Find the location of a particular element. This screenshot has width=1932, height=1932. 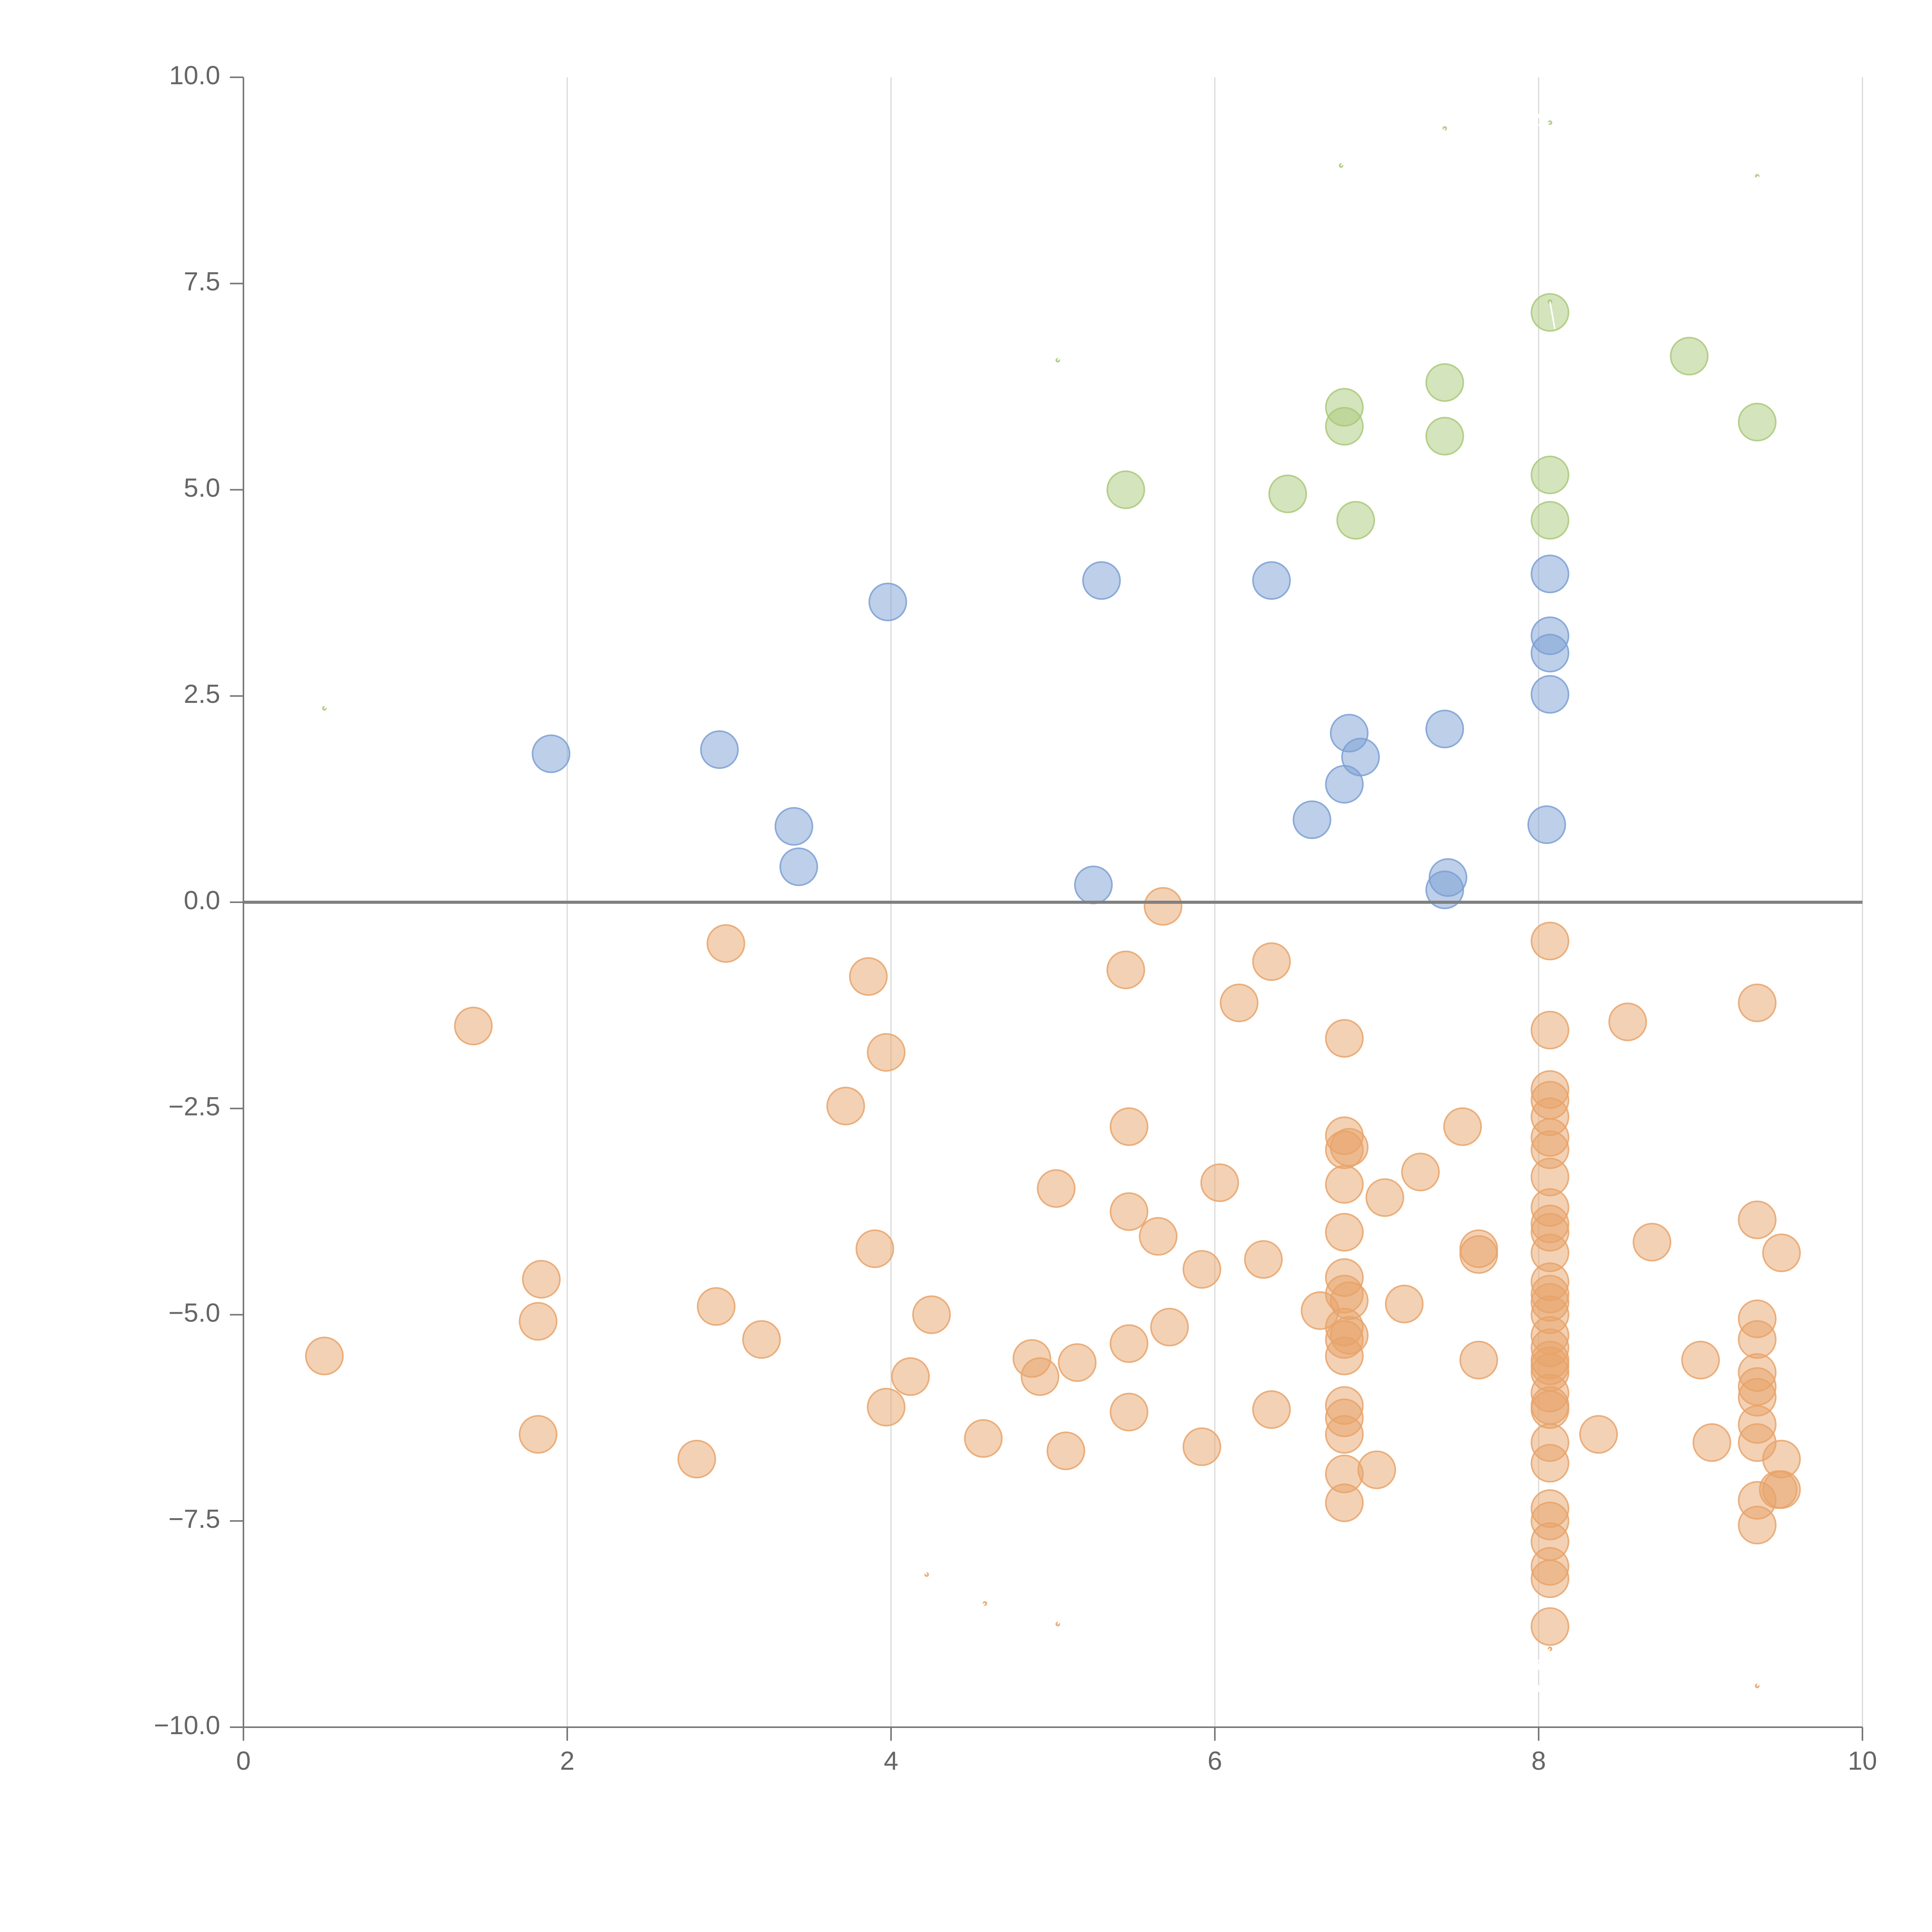

bubble-label: UN is located at coordinates (1550, 103).